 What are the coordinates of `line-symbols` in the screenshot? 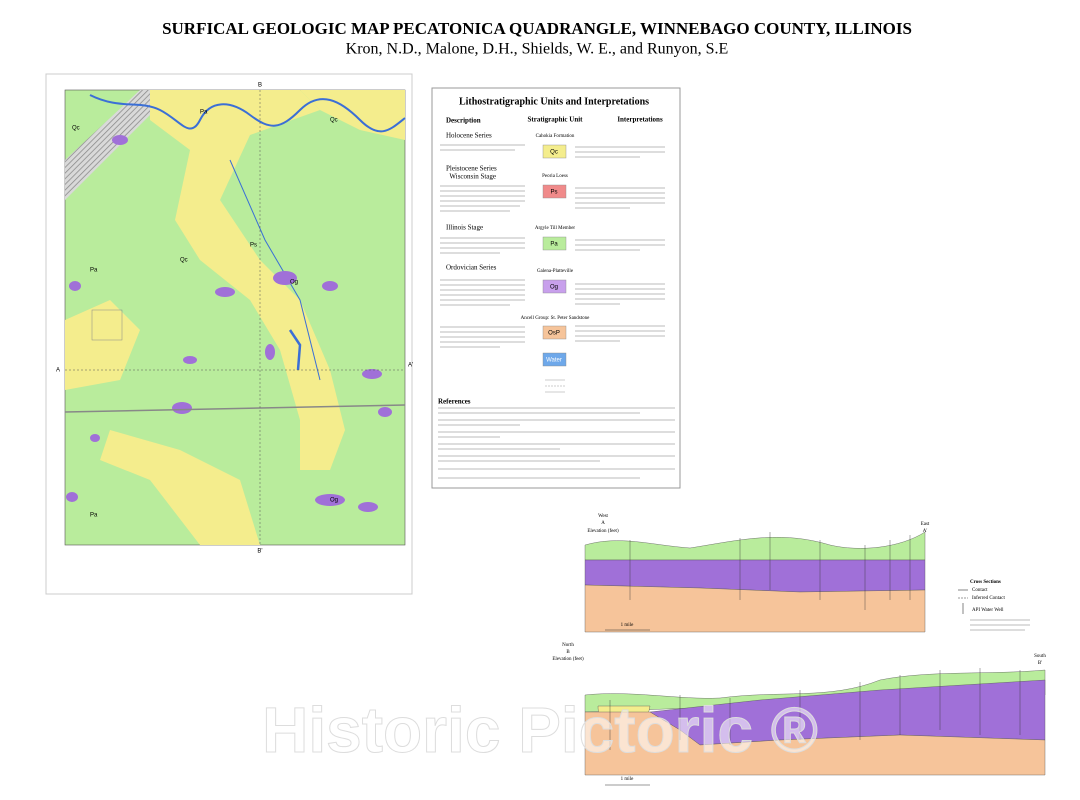 It's located at (555, 386).